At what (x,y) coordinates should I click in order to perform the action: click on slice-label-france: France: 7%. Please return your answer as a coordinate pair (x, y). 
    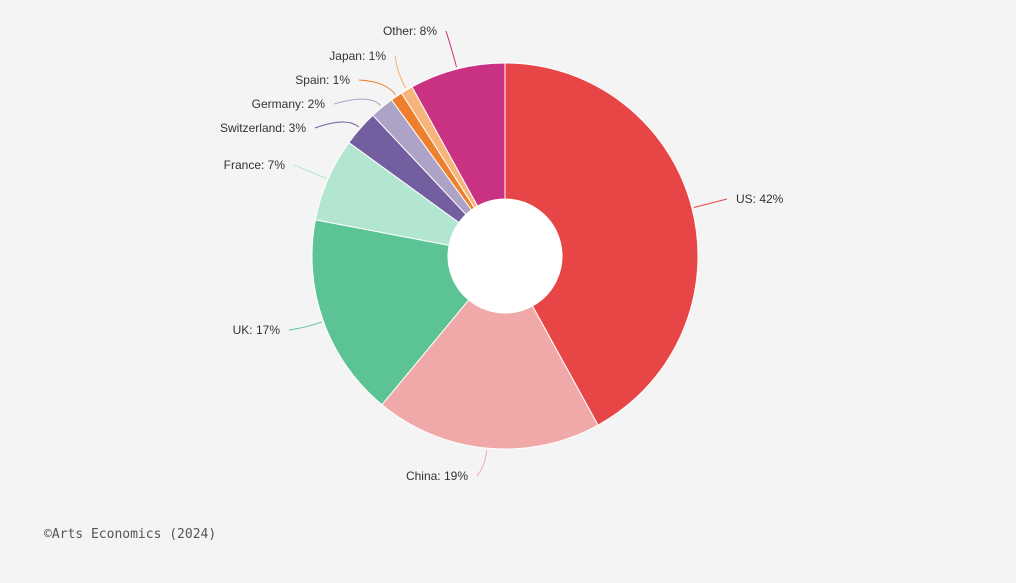
    Looking at the image, I should click on (255, 165).